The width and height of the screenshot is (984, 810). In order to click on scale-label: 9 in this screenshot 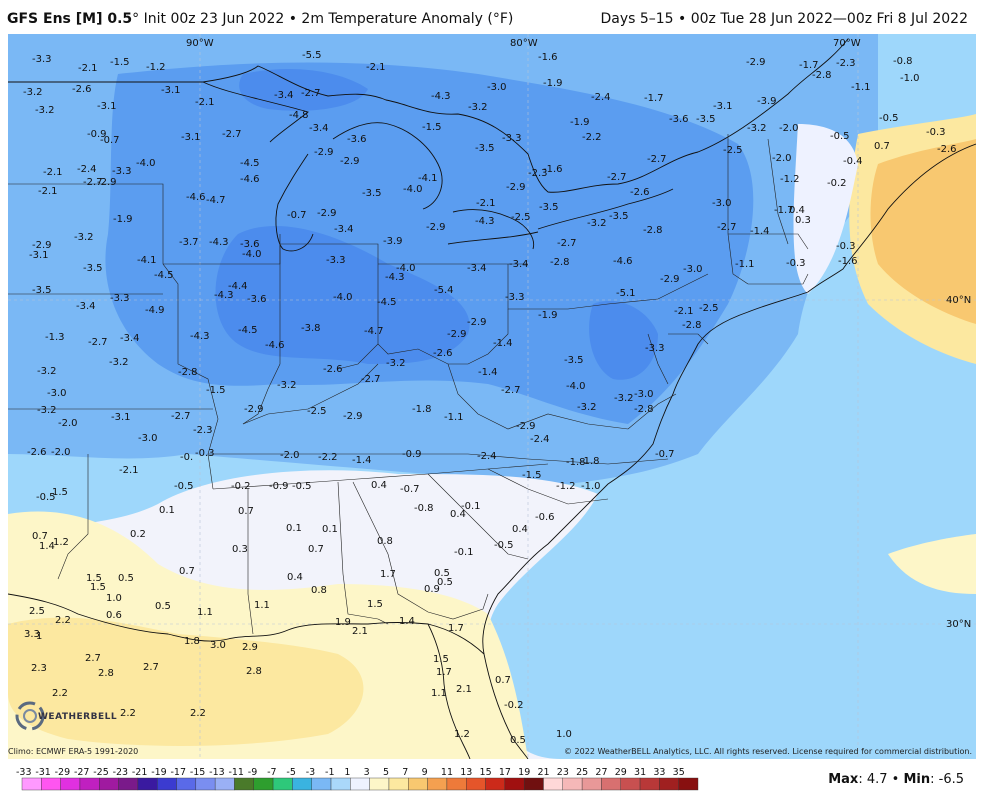, I will do `click(425, 772)`.